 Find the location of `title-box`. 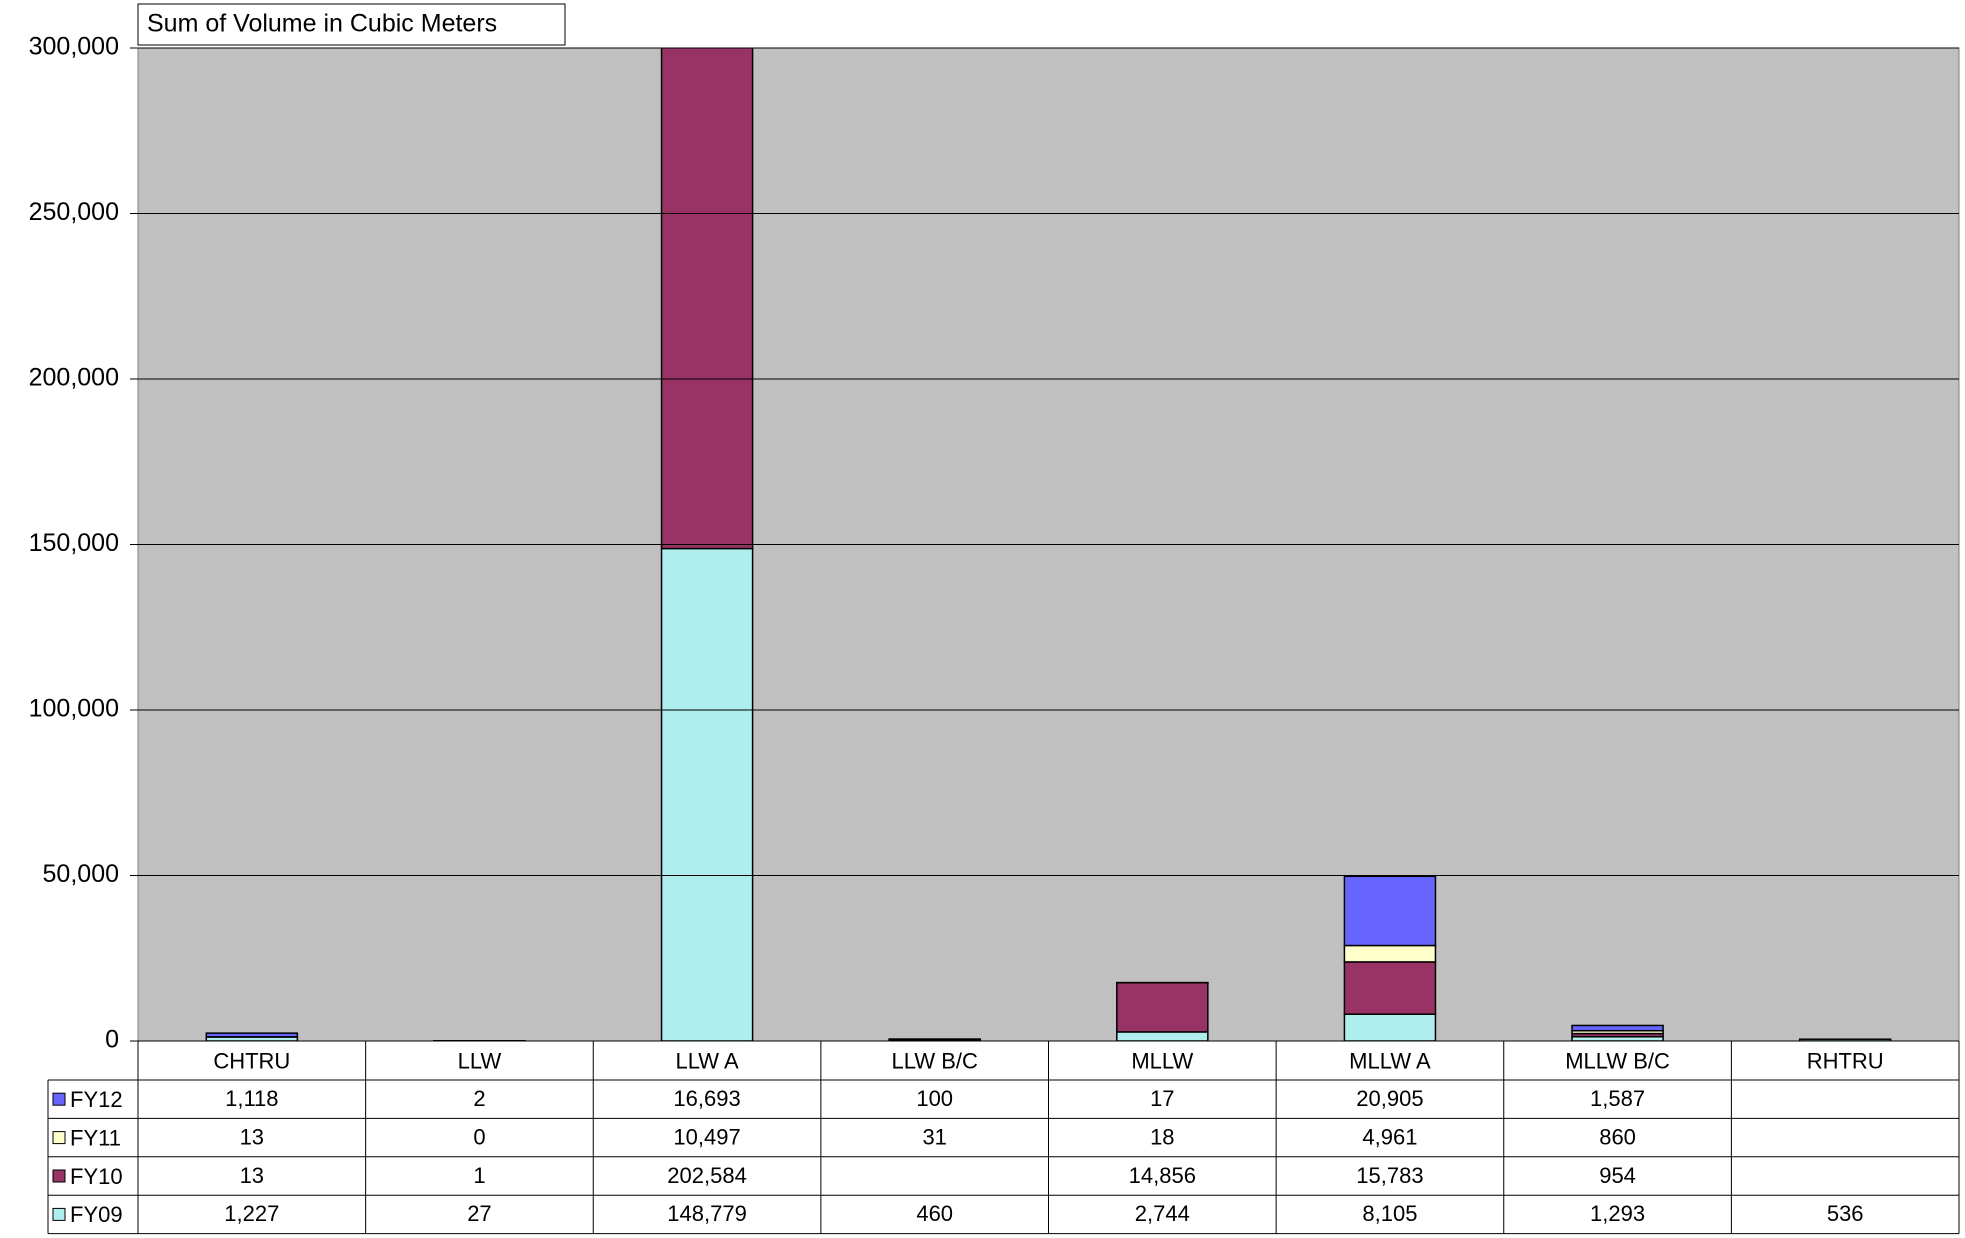

title-box is located at coordinates (351, 24).